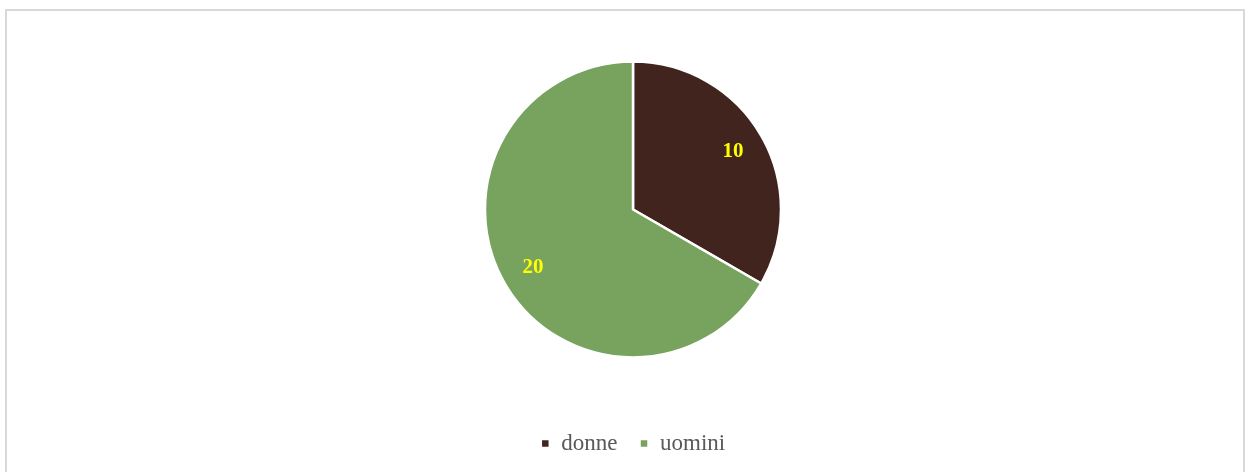  What do you see at coordinates (693, 442) in the screenshot?
I see `legend-label: uomini` at bounding box center [693, 442].